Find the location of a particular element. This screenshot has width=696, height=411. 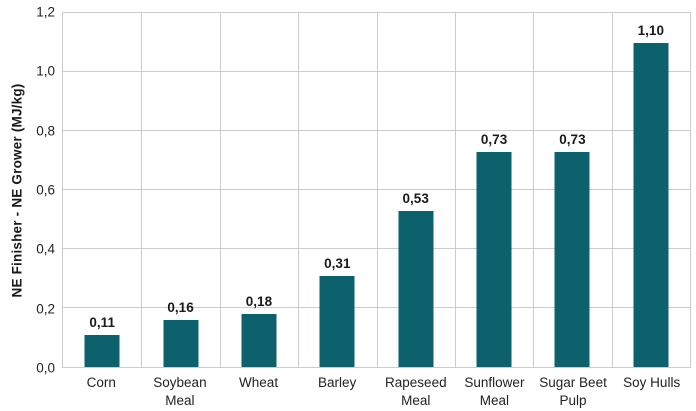

y-tick-label: 1,0 is located at coordinates (45, 71).